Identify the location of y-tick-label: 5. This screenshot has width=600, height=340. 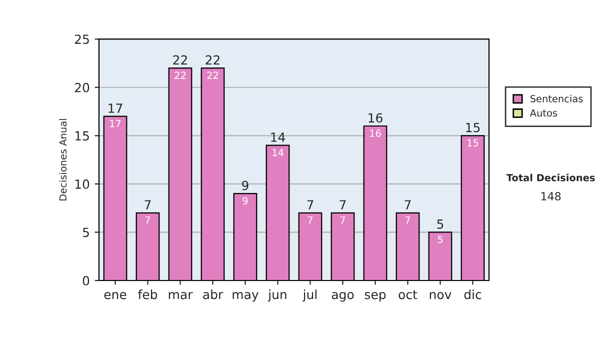
(85, 233).